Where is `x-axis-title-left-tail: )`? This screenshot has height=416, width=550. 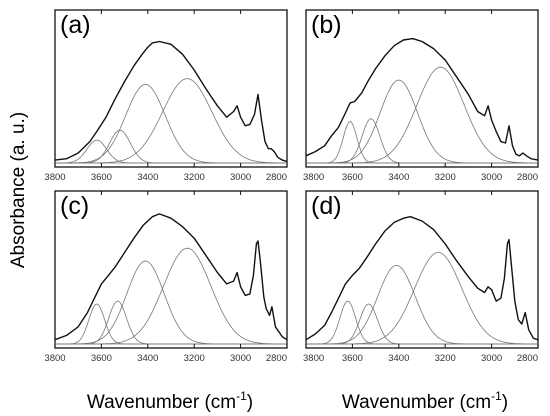
x-axis-title-left-tail: ) is located at coordinates (250, 402).